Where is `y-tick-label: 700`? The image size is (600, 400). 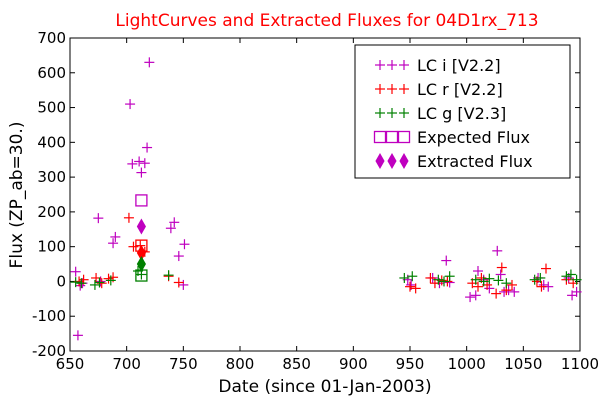 y-tick-label: 700 is located at coordinates (51, 38).